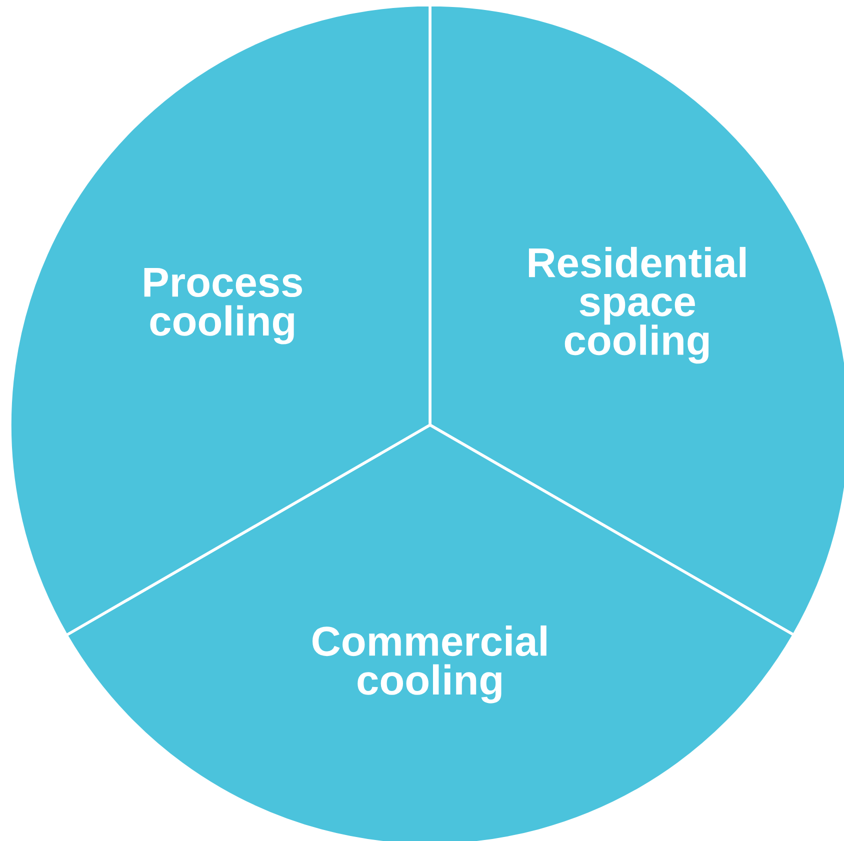  I want to click on slice-label: Residential space cooling, so click(637, 305).